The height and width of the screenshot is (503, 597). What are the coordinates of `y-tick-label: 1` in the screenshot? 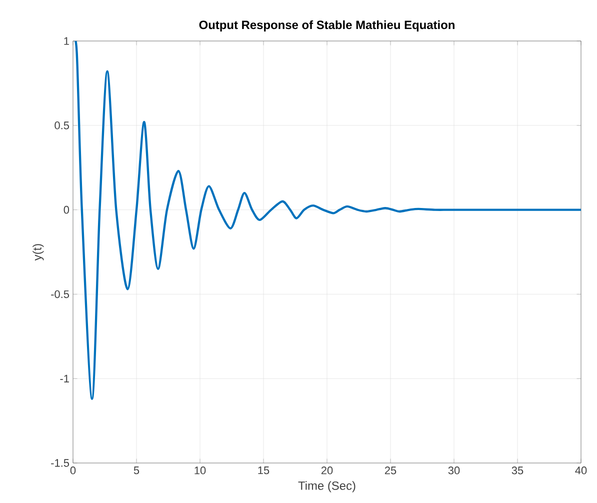 It's located at (66, 41).